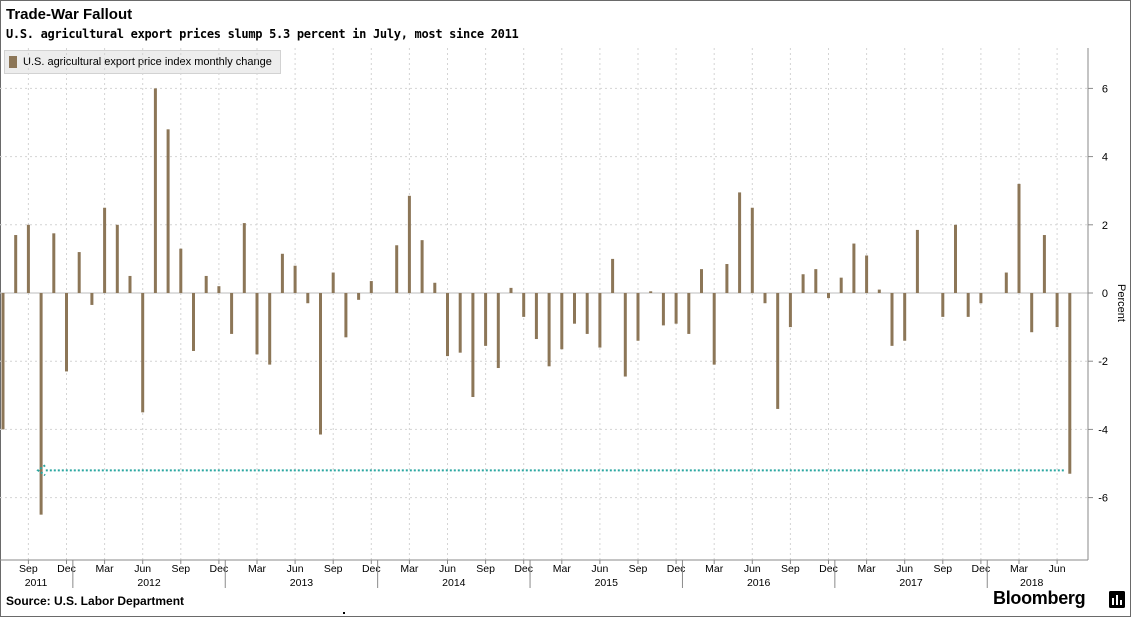 The height and width of the screenshot is (619, 1133). Describe the element at coordinates (1032, 583) in the screenshot. I see `x-year-label: 2018` at that location.